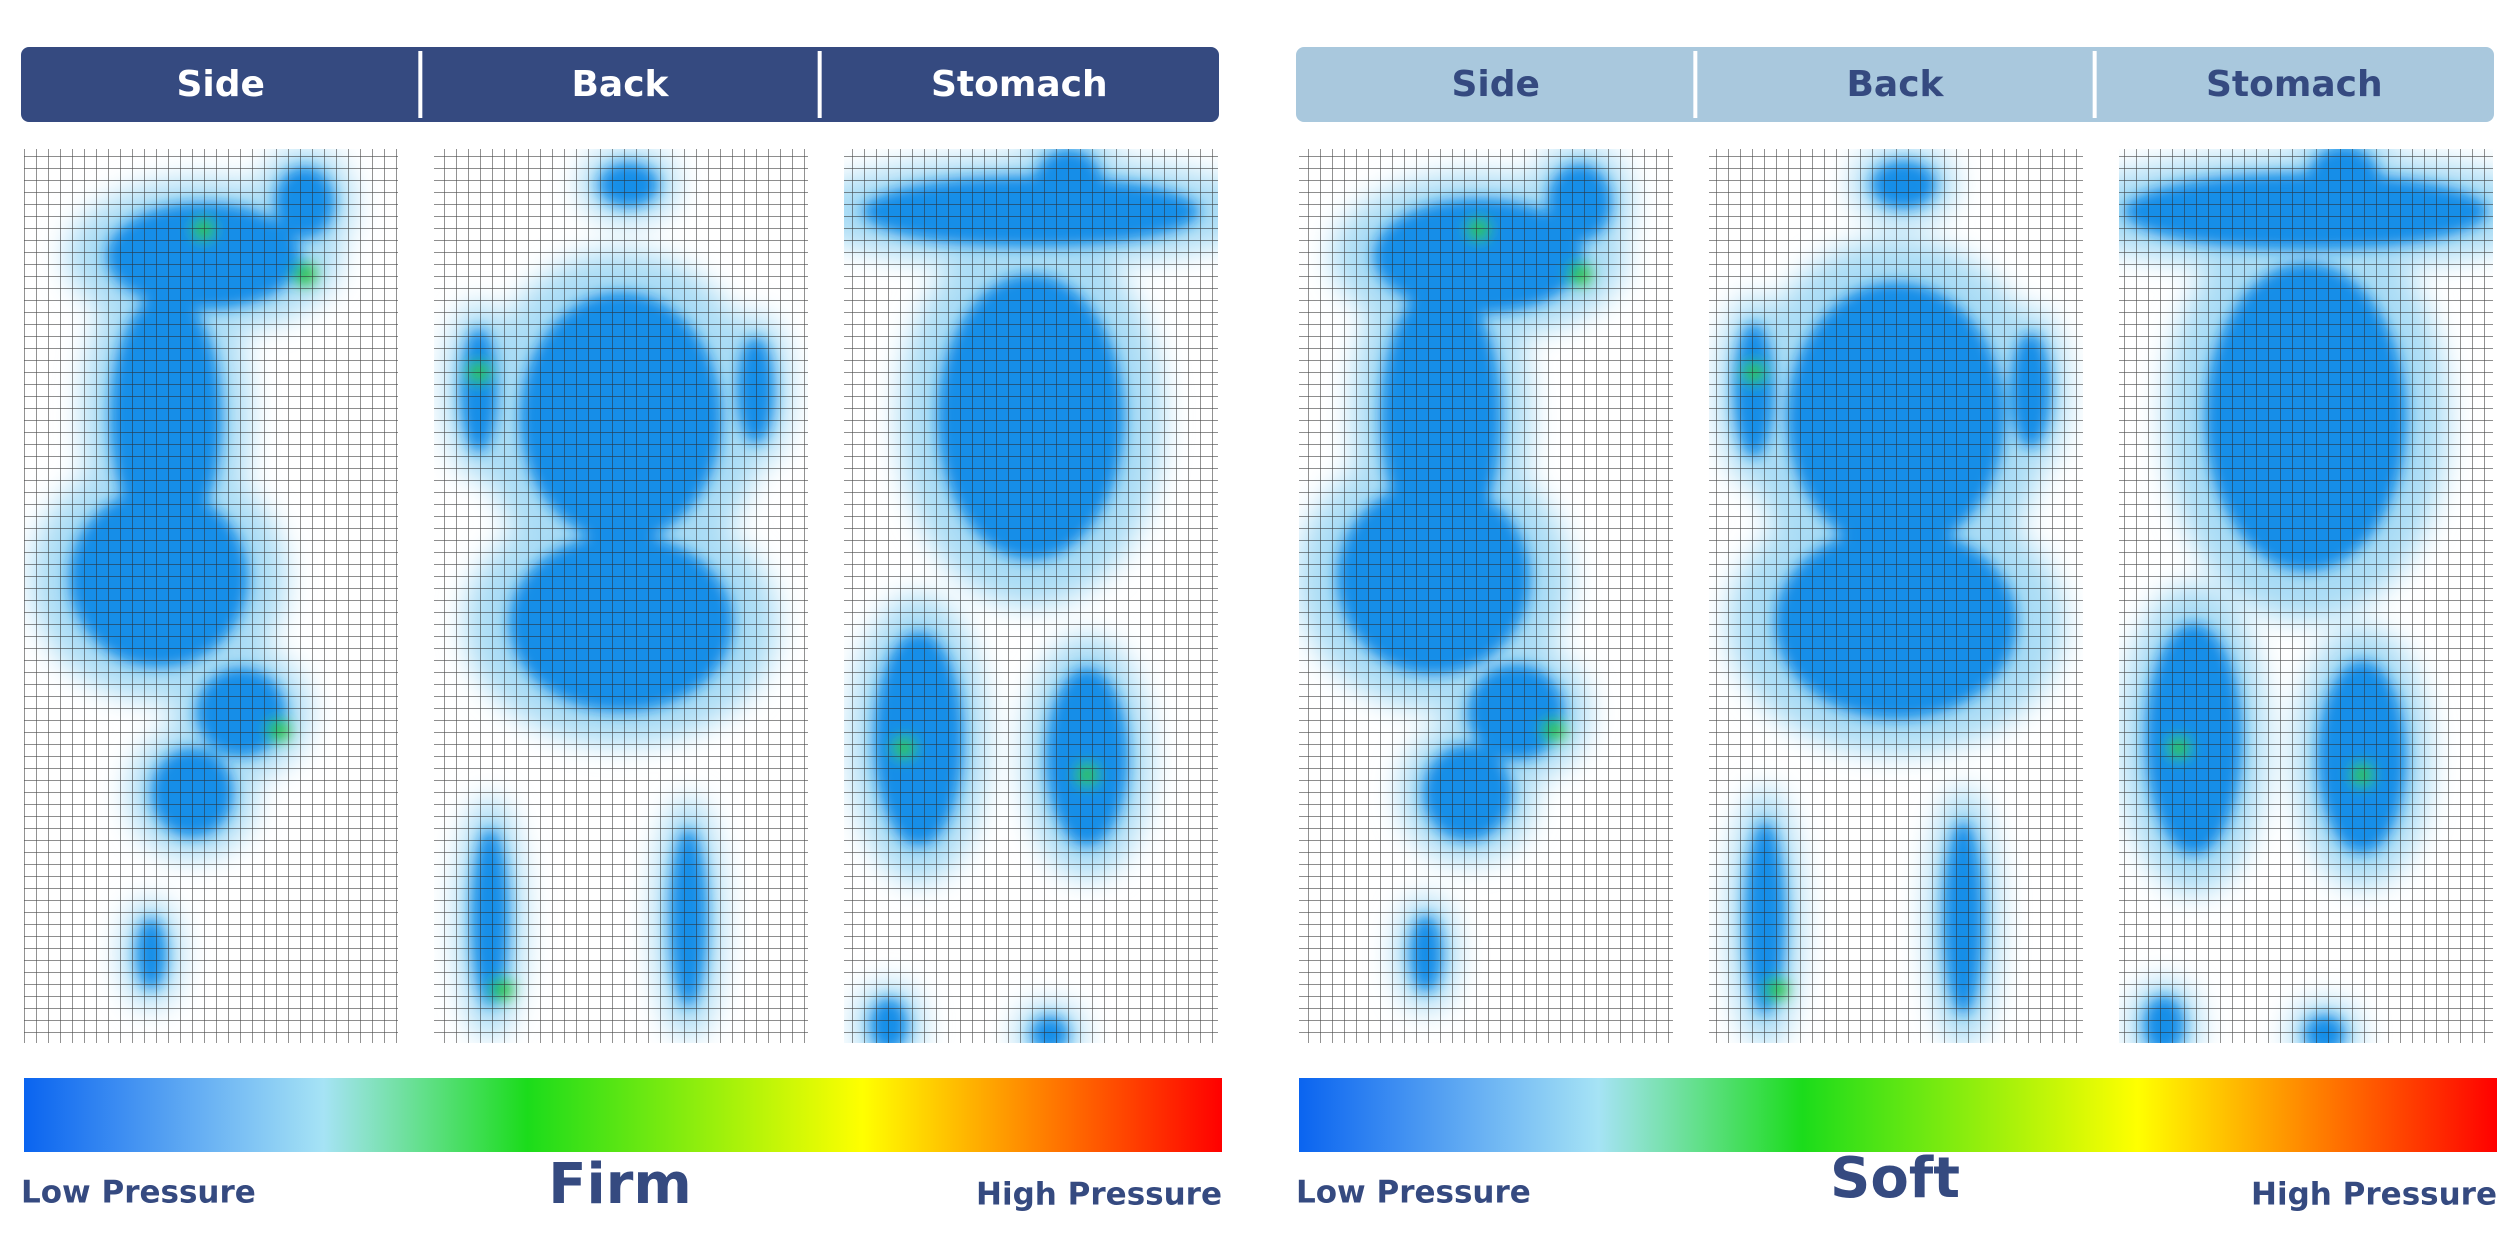 The image size is (2515, 1240). I want to click on firmness-label: Firm, so click(619, 1184).